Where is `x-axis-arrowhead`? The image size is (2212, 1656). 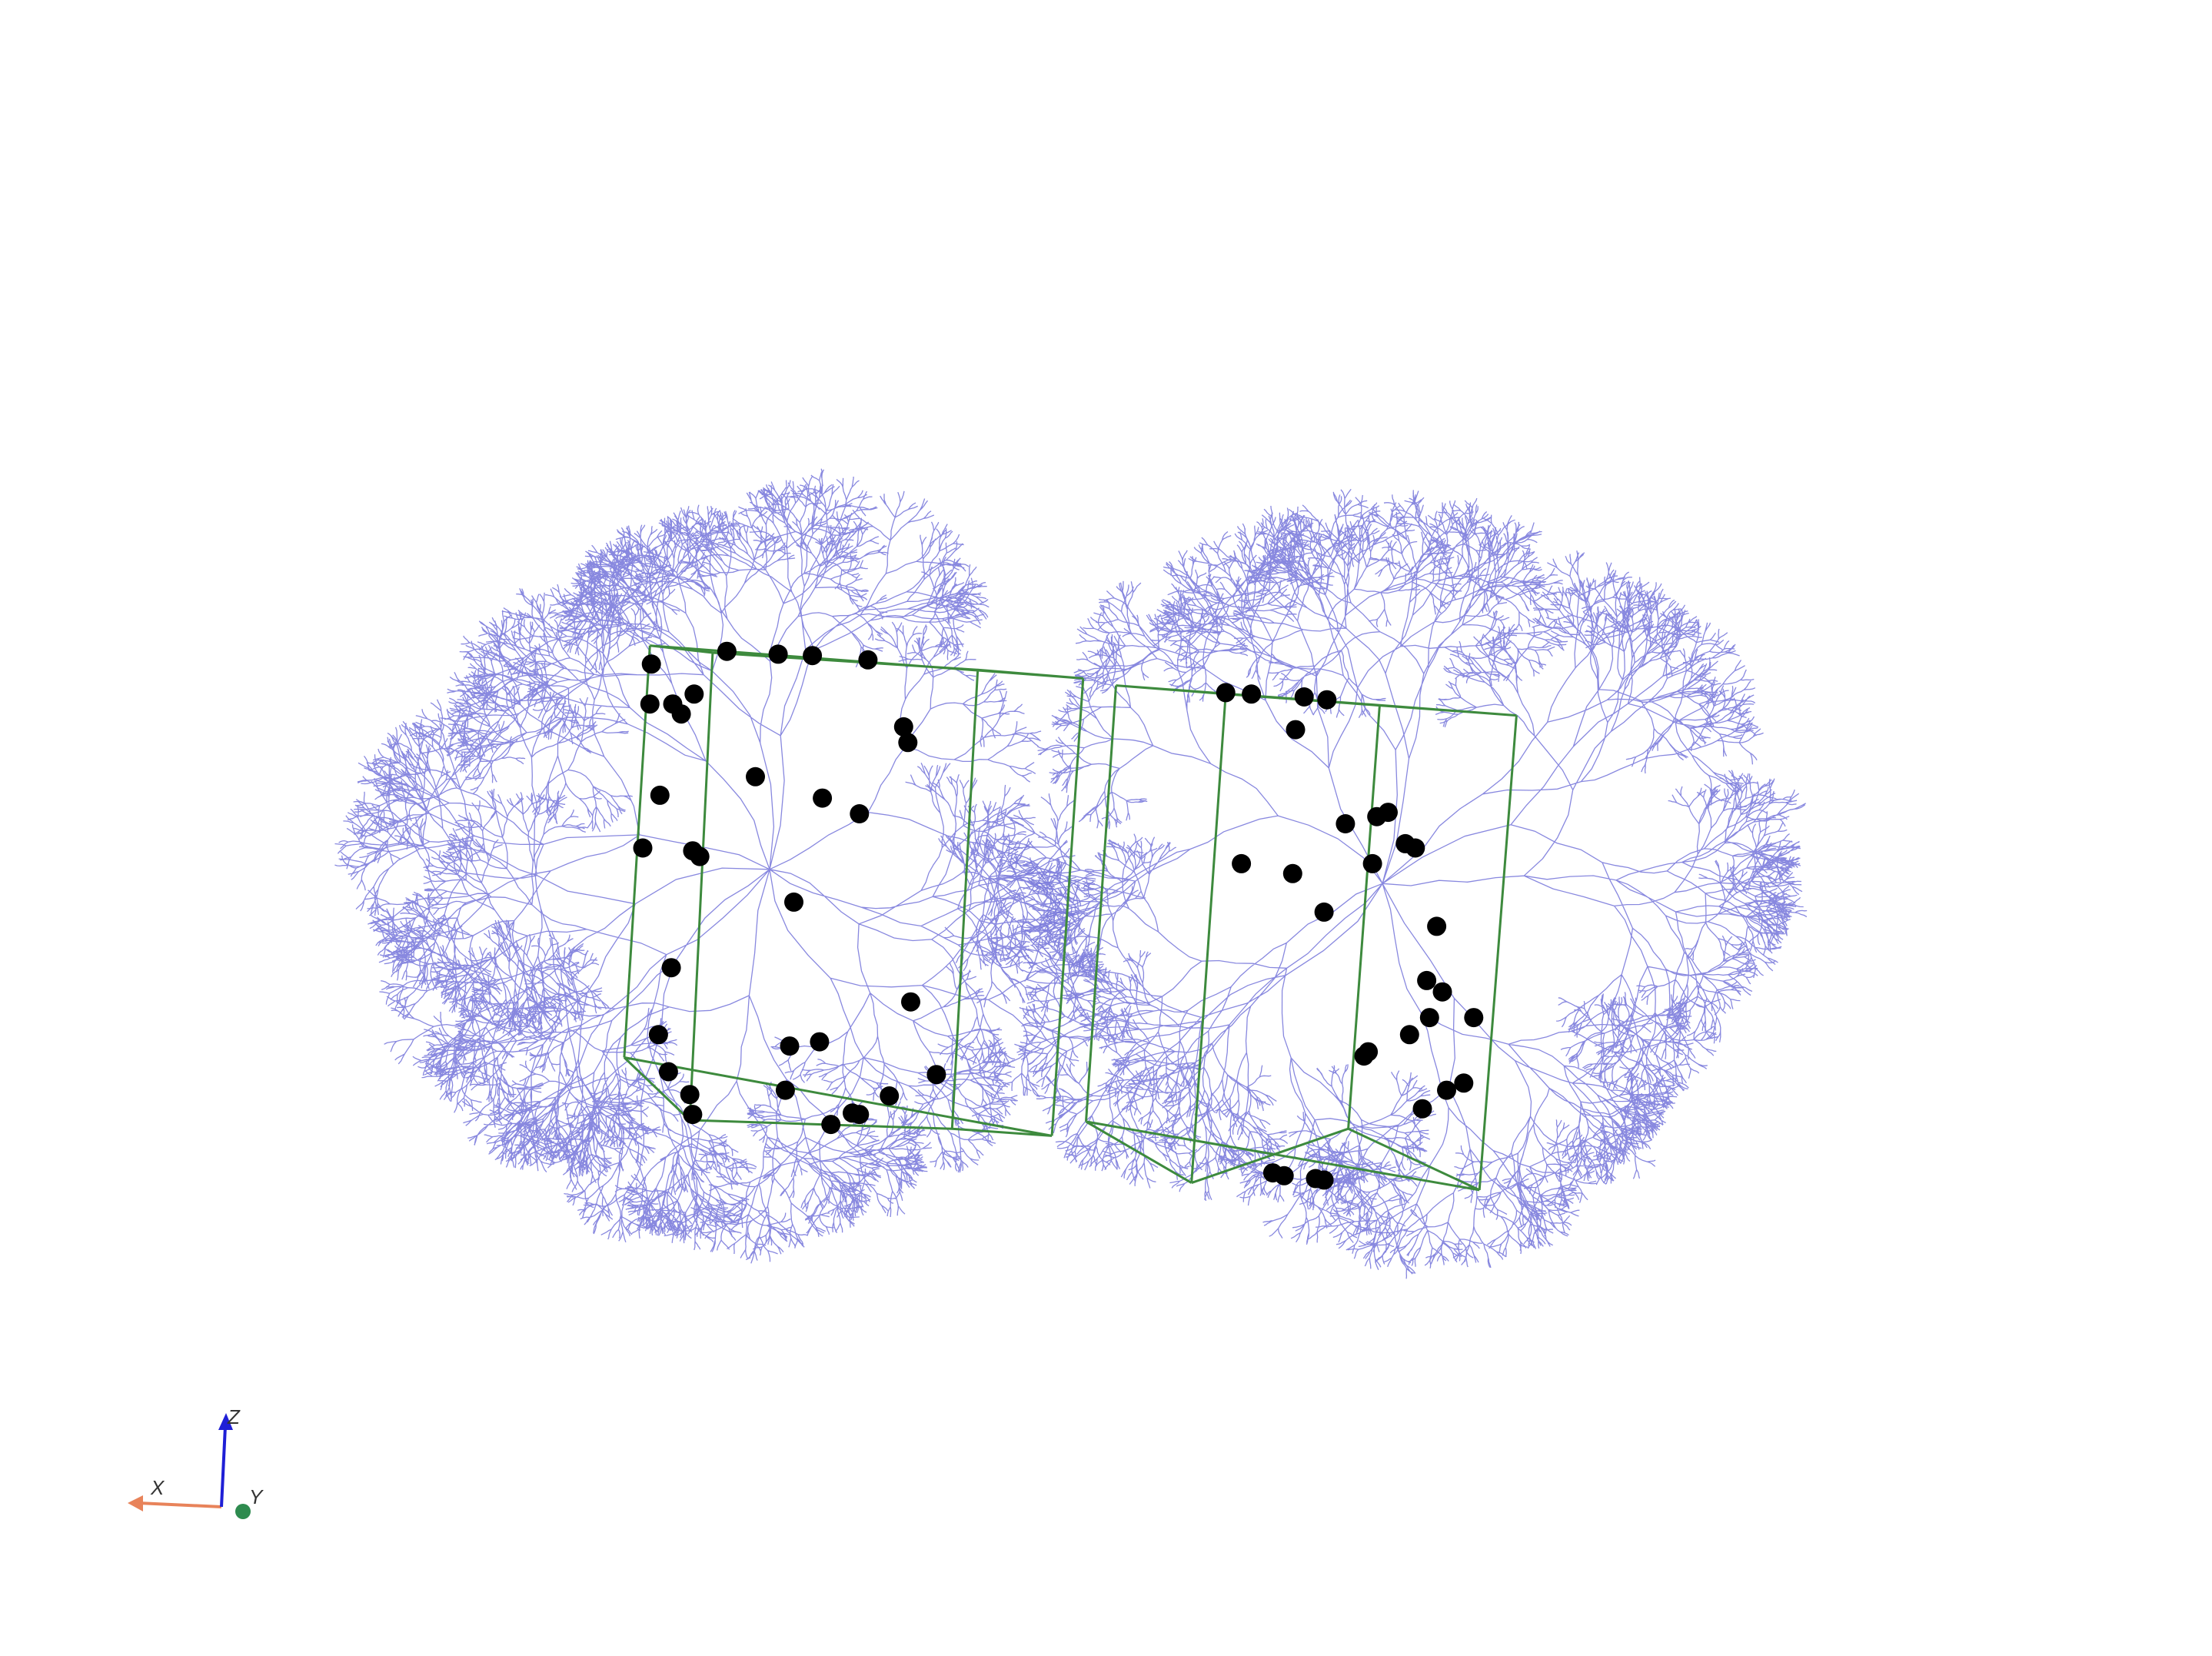
x-axis-arrowhead is located at coordinates (135, 1503).